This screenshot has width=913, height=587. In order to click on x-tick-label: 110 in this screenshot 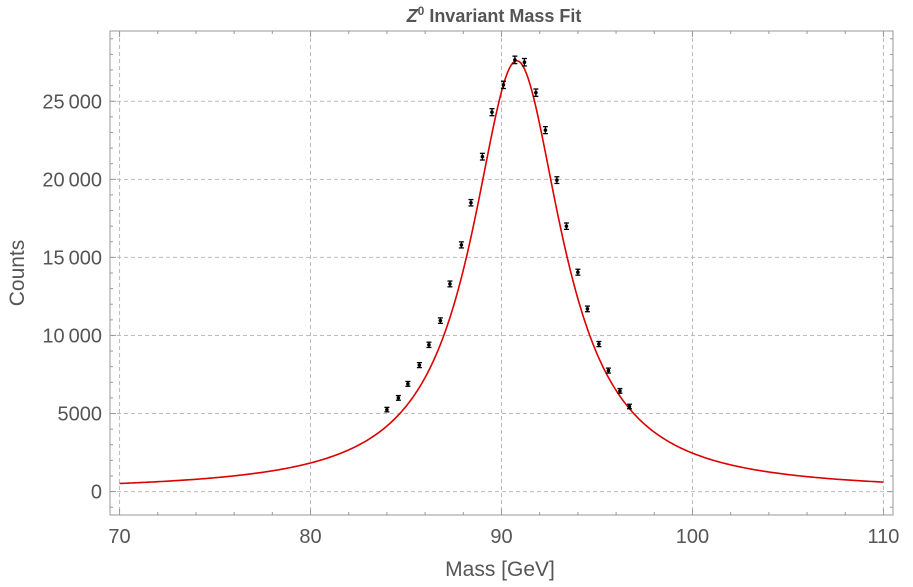, I will do `click(884, 537)`.